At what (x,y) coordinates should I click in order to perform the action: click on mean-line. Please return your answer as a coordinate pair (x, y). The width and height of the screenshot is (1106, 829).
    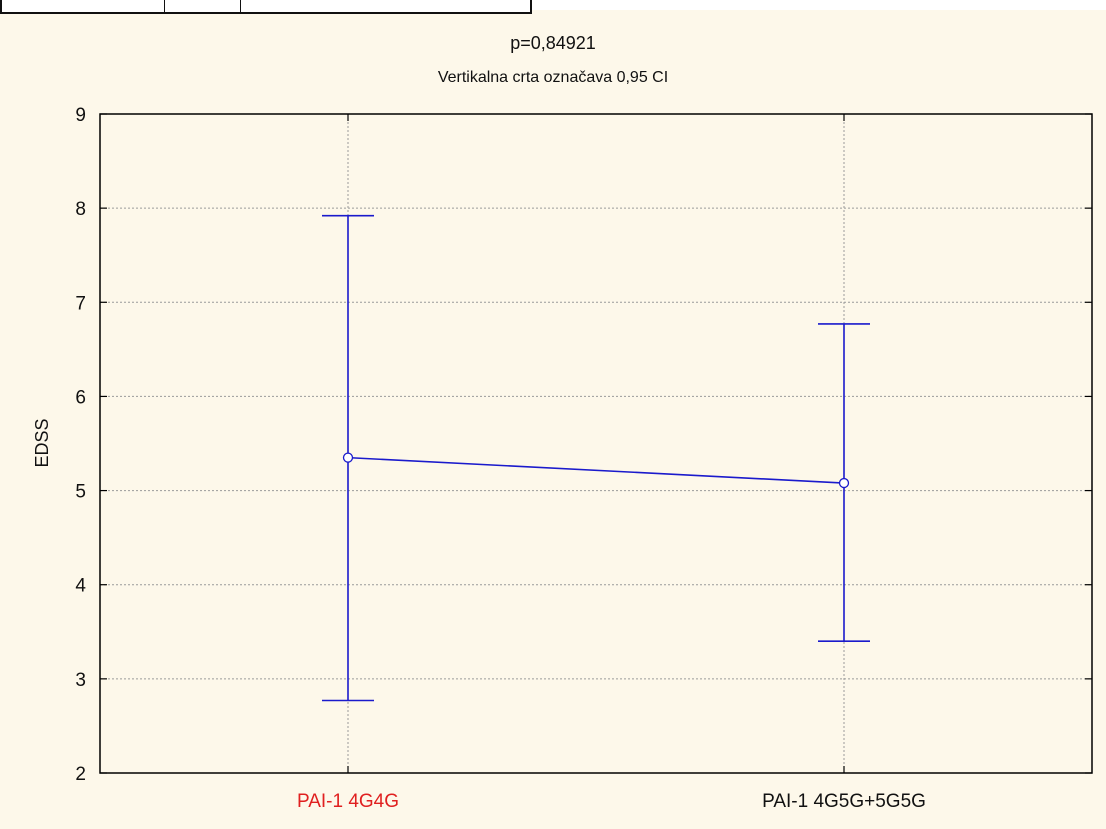
    Looking at the image, I should click on (596, 470).